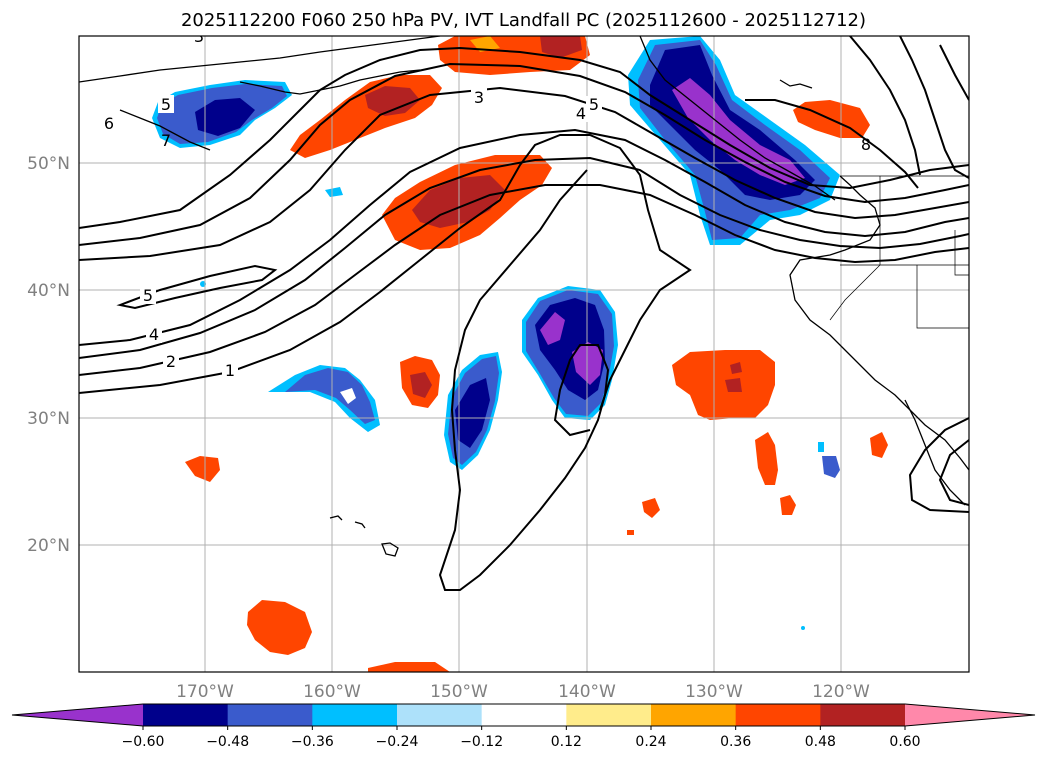 Image resolution: width=1047 pixels, height=765 pixels. What do you see at coordinates (109, 123) in the screenshot?
I see `contour-label: 6` at bounding box center [109, 123].